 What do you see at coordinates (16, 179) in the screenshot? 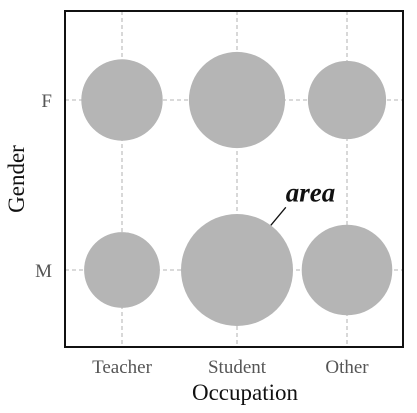
I see `y-axis-title: Gender` at bounding box center [16, 179].